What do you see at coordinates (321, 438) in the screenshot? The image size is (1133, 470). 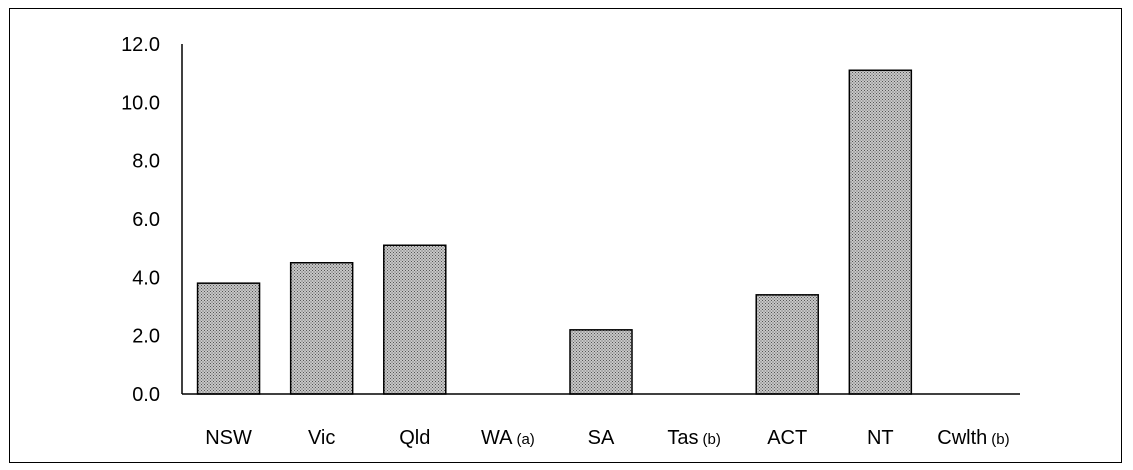 I see `x-category-label: Vic` at bounding box center [321, 438].